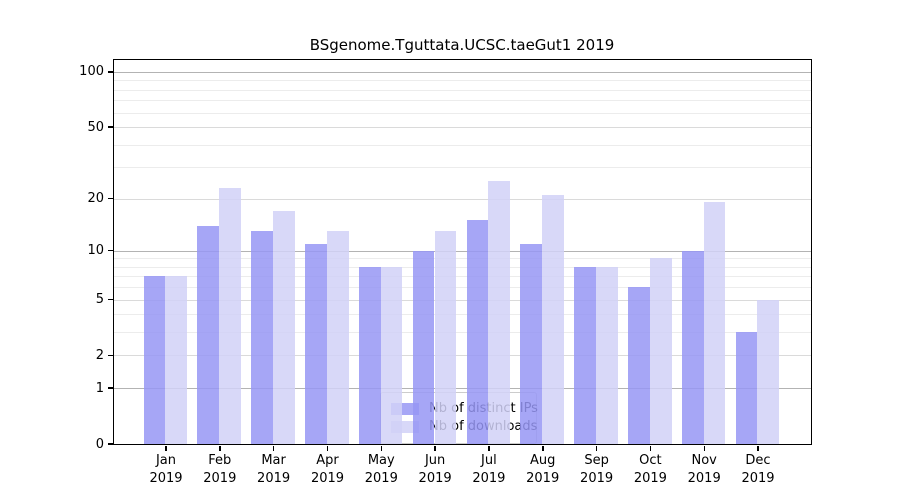 This screenshot has width=900, height=500. I want to click on bar-downloads-sep, so click(607, 355).